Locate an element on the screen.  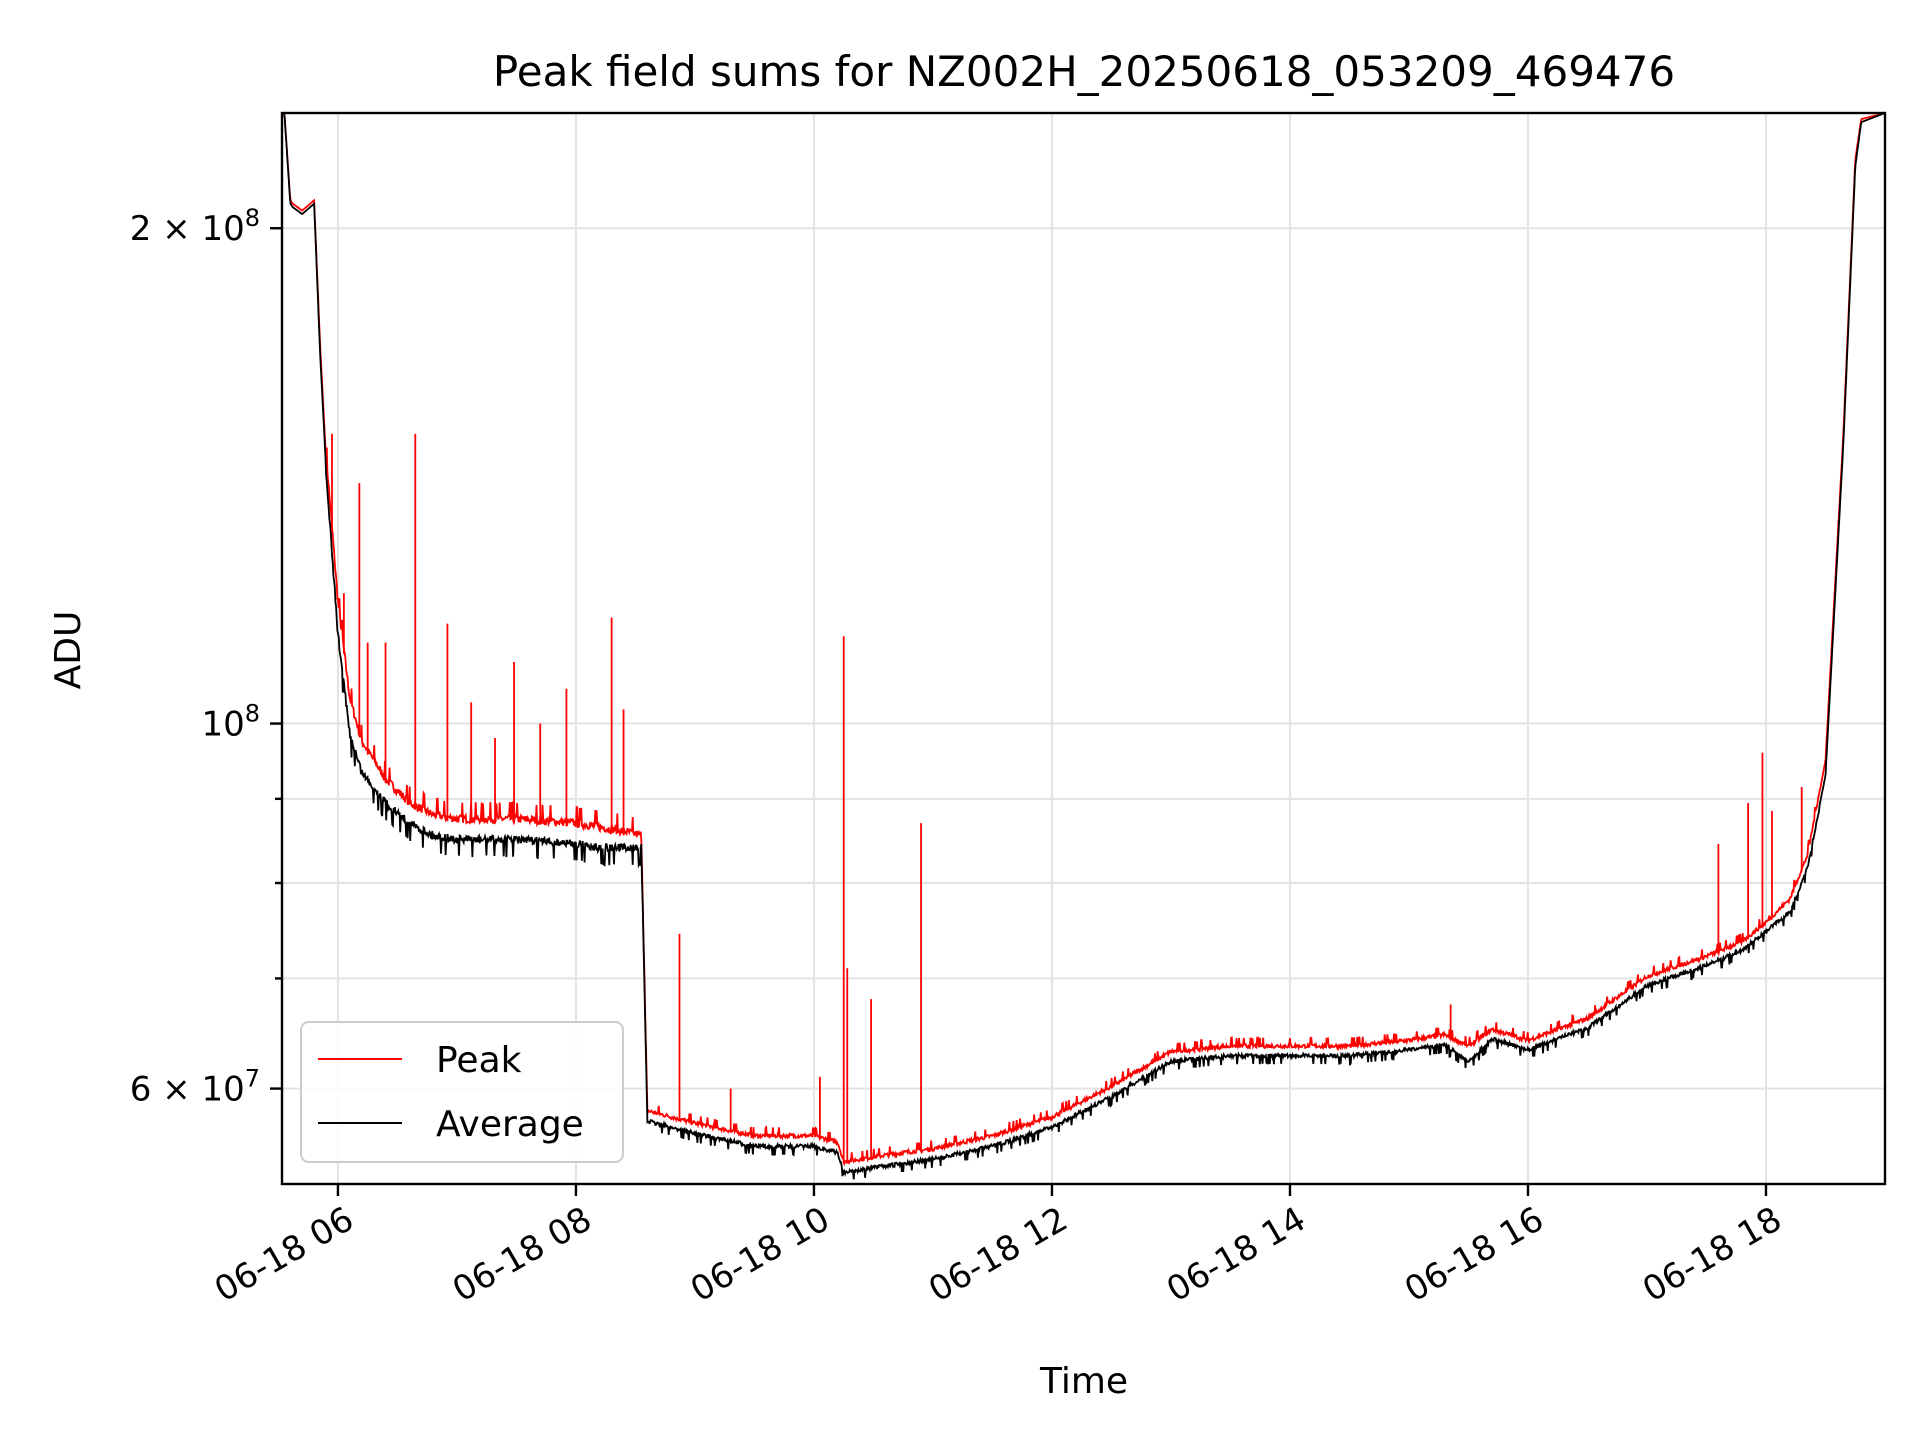
x-tick-label: 06-18 12 is located at coordinates (998, 1254).